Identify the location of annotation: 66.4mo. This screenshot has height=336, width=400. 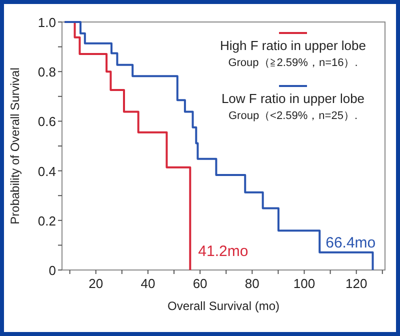
(351, 243).